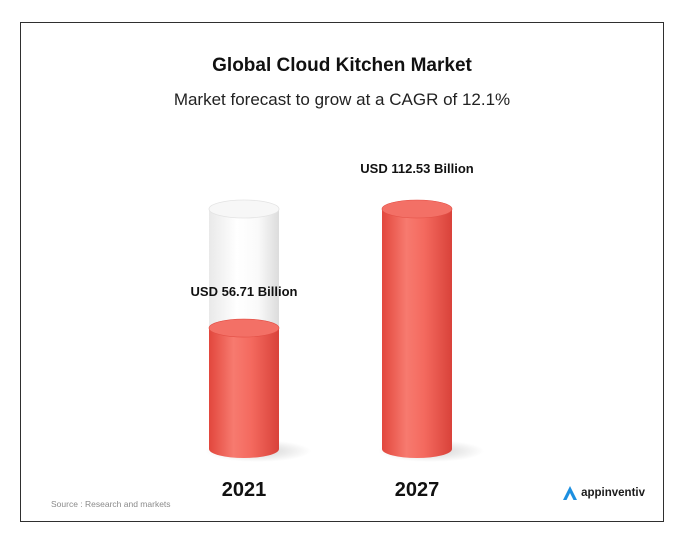 Image resolution: width=687 pixels, height=550 pixels. What do you see at coordinates (613, 493) in the screenshot?
I see `brand-name: appinventiv` at bounding box center [613, 493].